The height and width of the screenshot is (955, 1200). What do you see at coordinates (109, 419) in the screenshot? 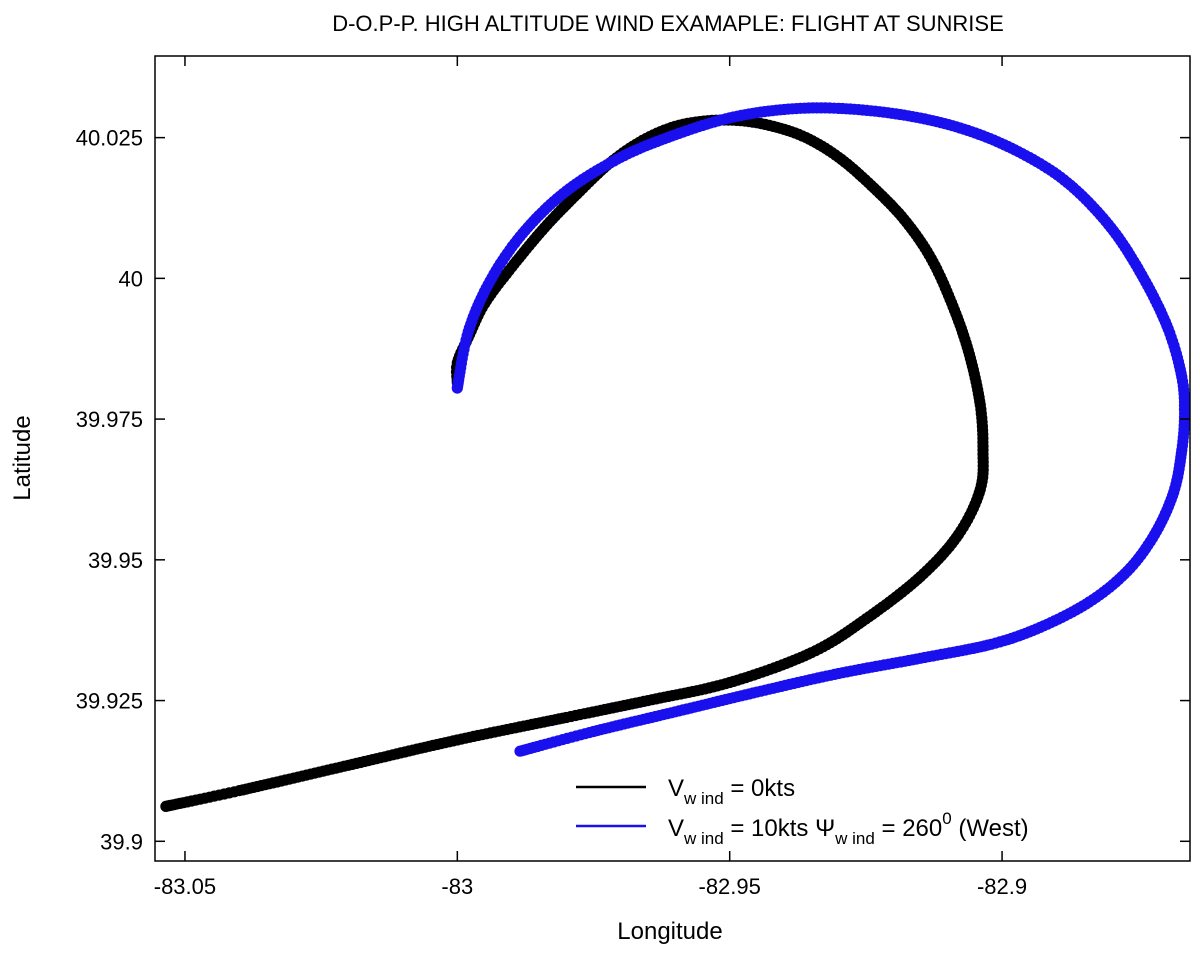
I see `y-tick-label: 39.975` at bounding box center [109, 419].